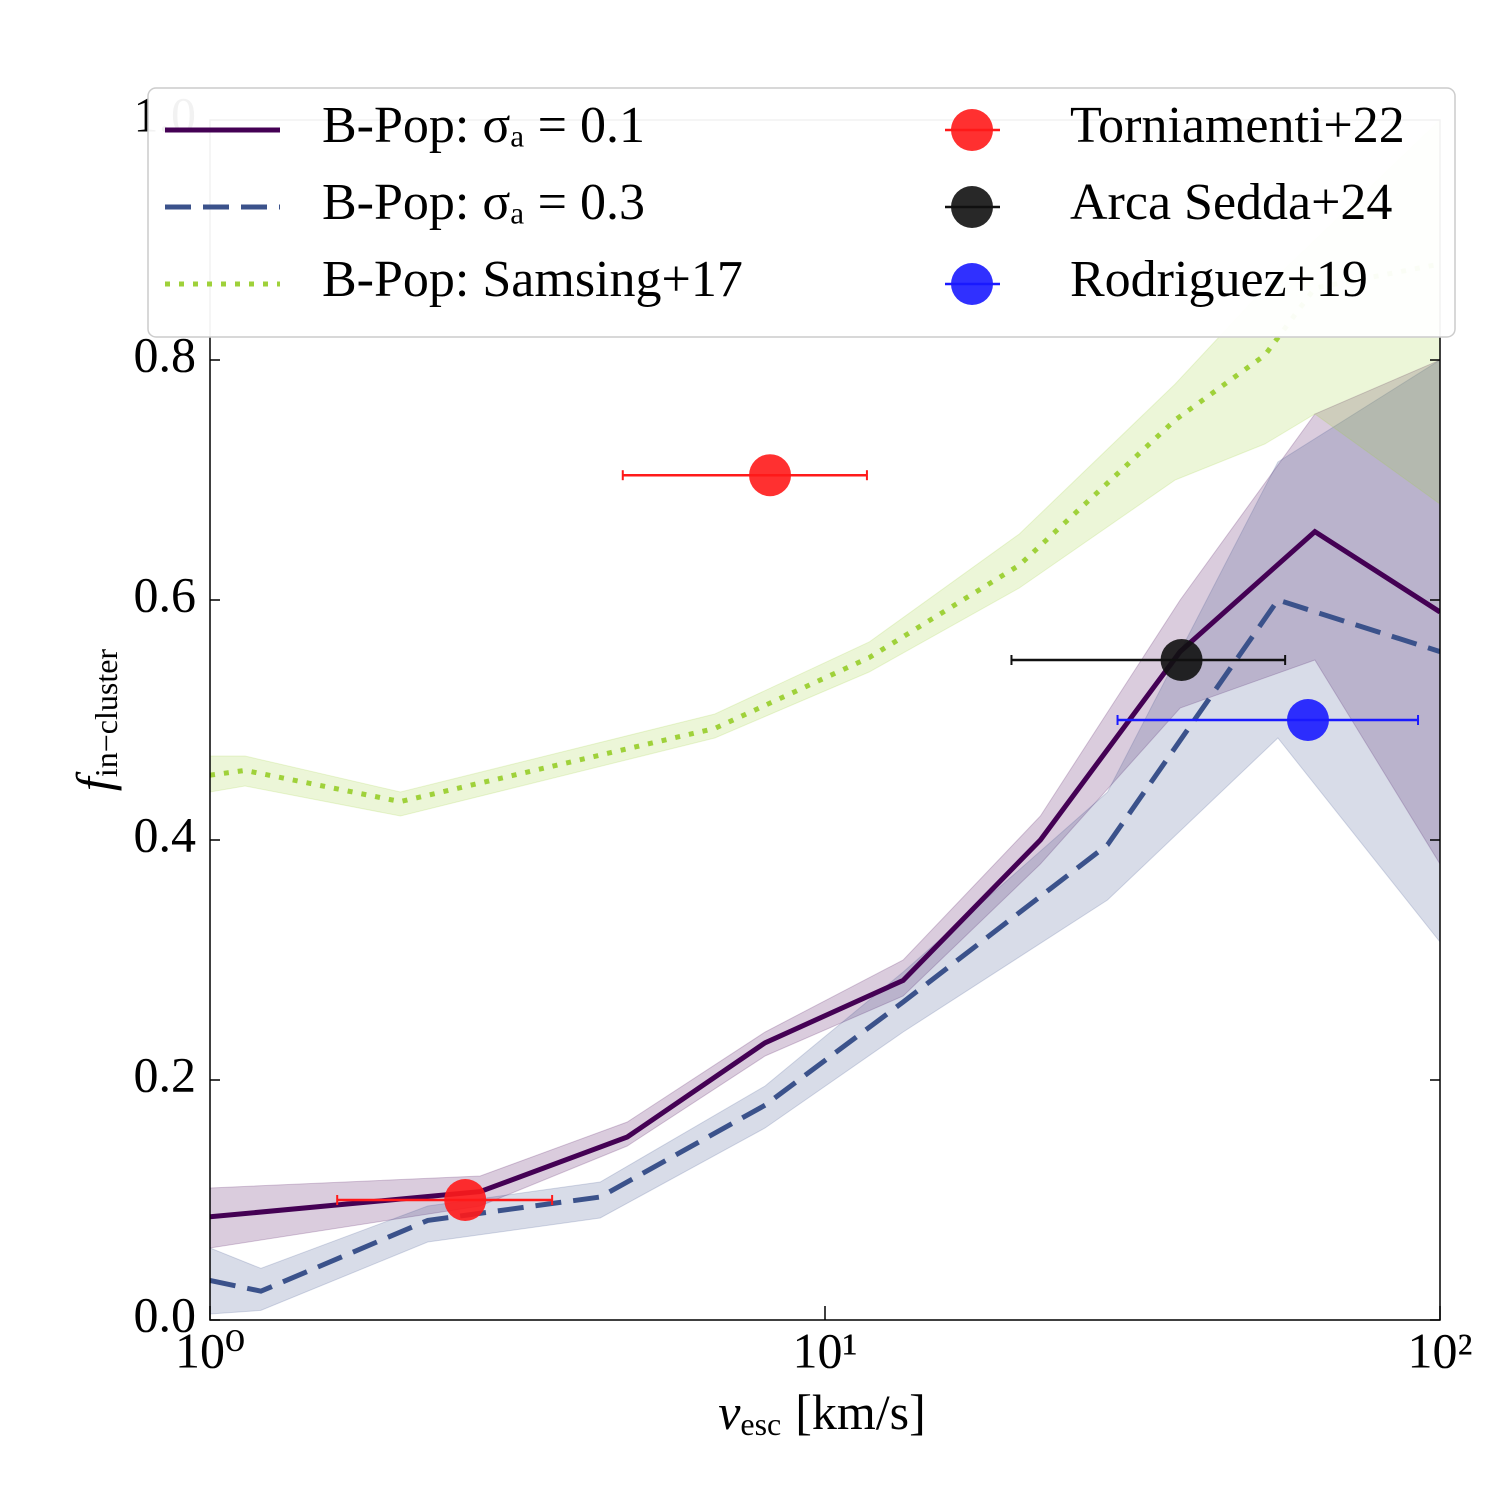 Image resolution: width=1500 pixels, height=1500 pixels. Describe the element at coordinates (860, 1412) in the screenshot. I see `x-label-unit: [km/s]` at that location.